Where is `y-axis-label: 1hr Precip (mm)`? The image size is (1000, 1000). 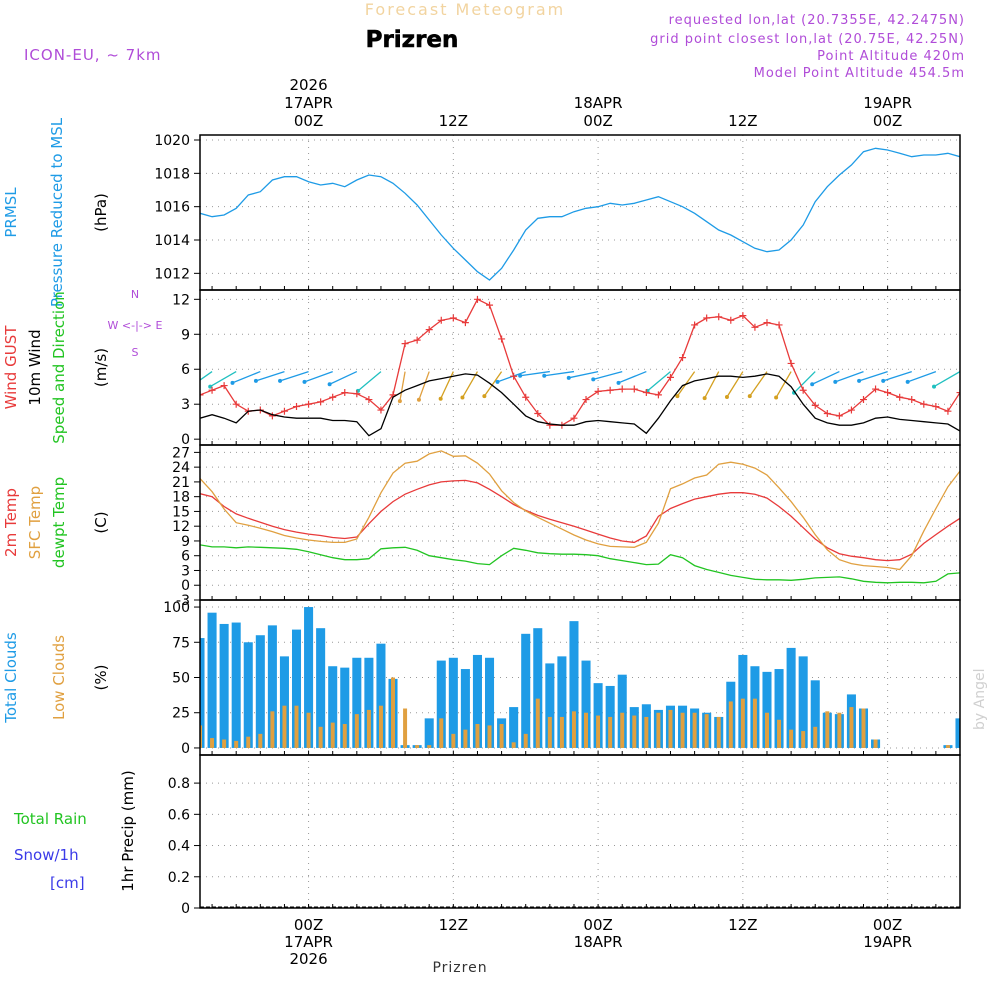
y-axis-label: 1hr Precip (mm) is located at coordinates (128, 830).